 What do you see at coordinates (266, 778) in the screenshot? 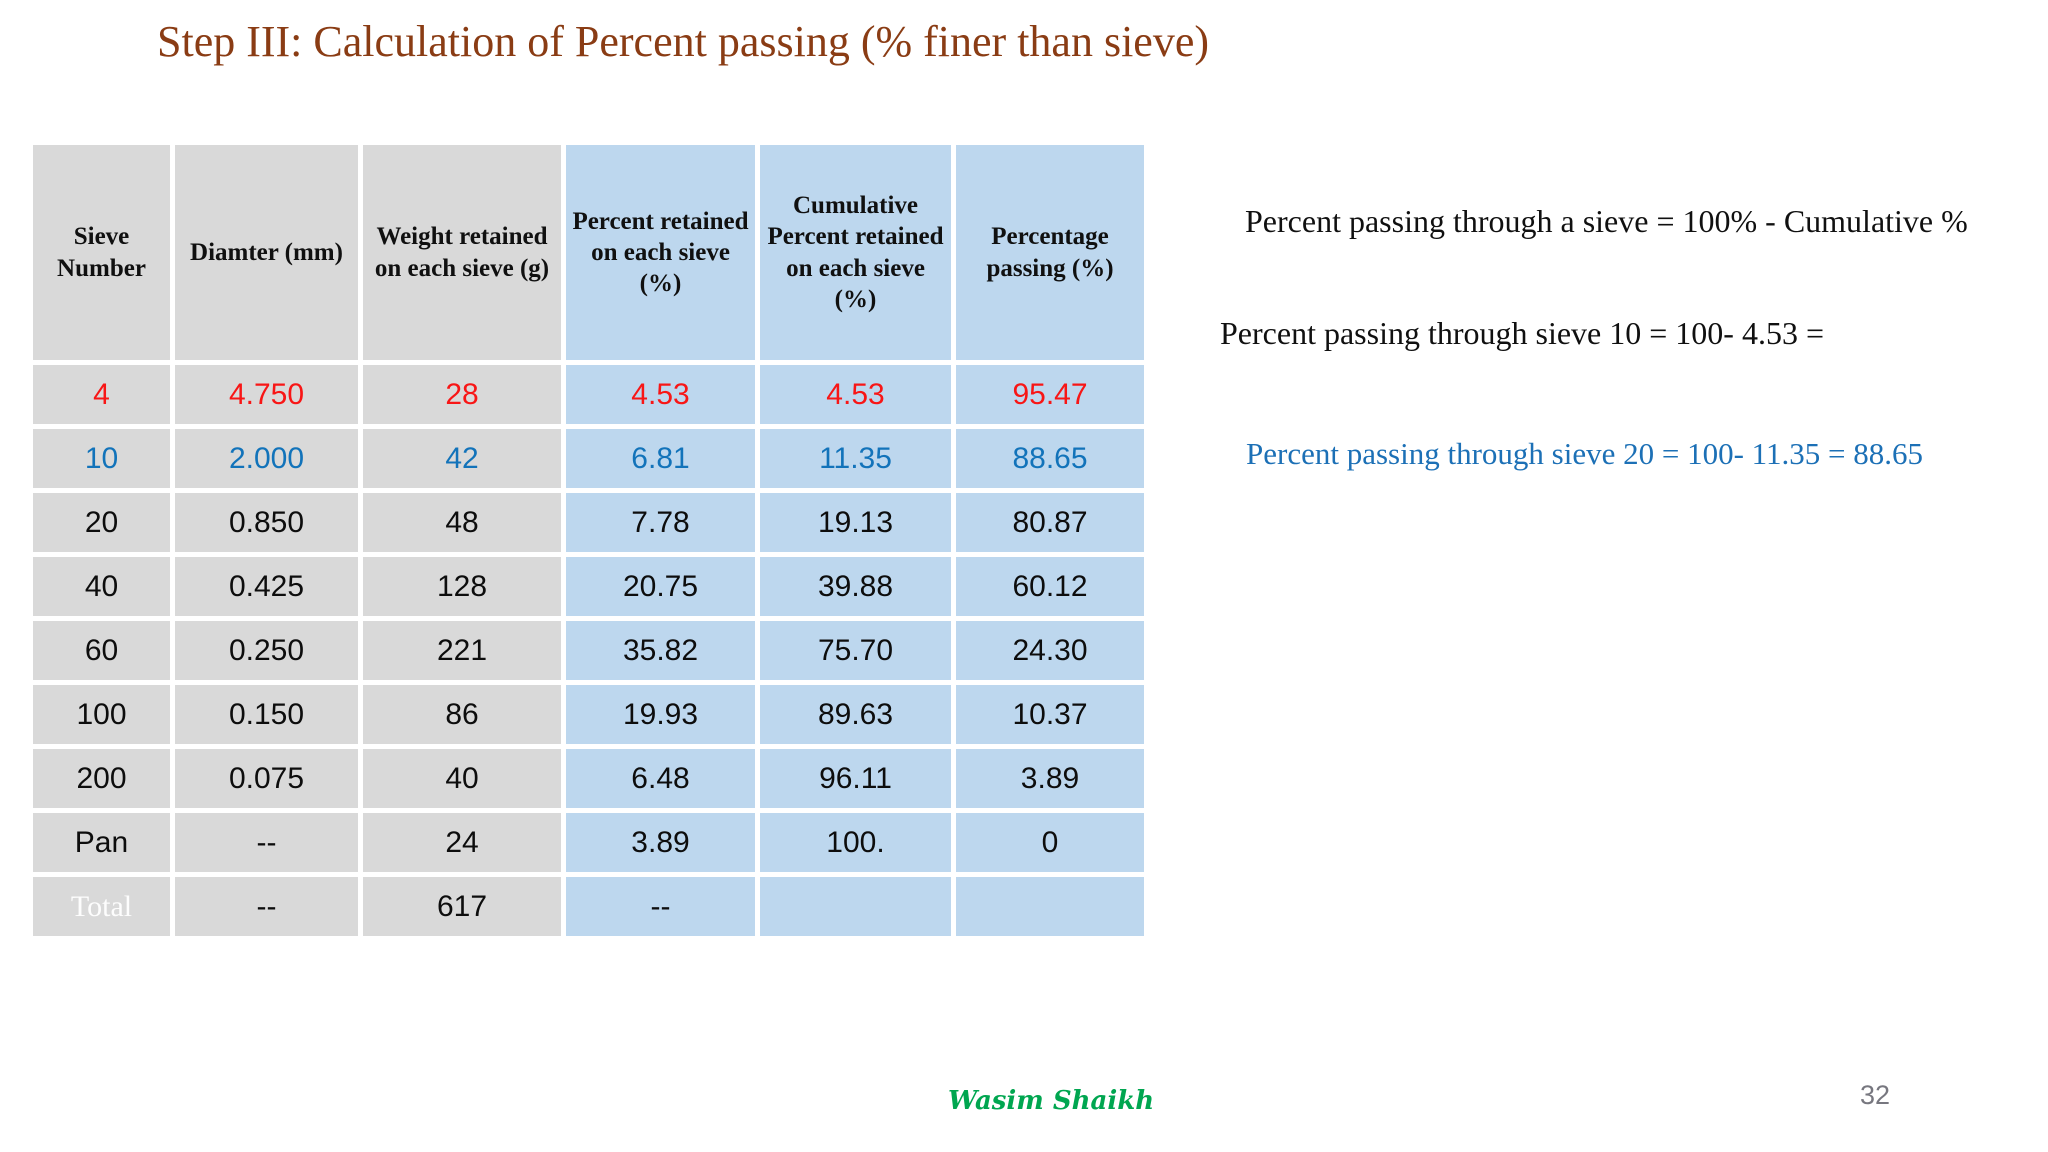
I see `table-cell: 0.075` at bounding box center [266, 778].